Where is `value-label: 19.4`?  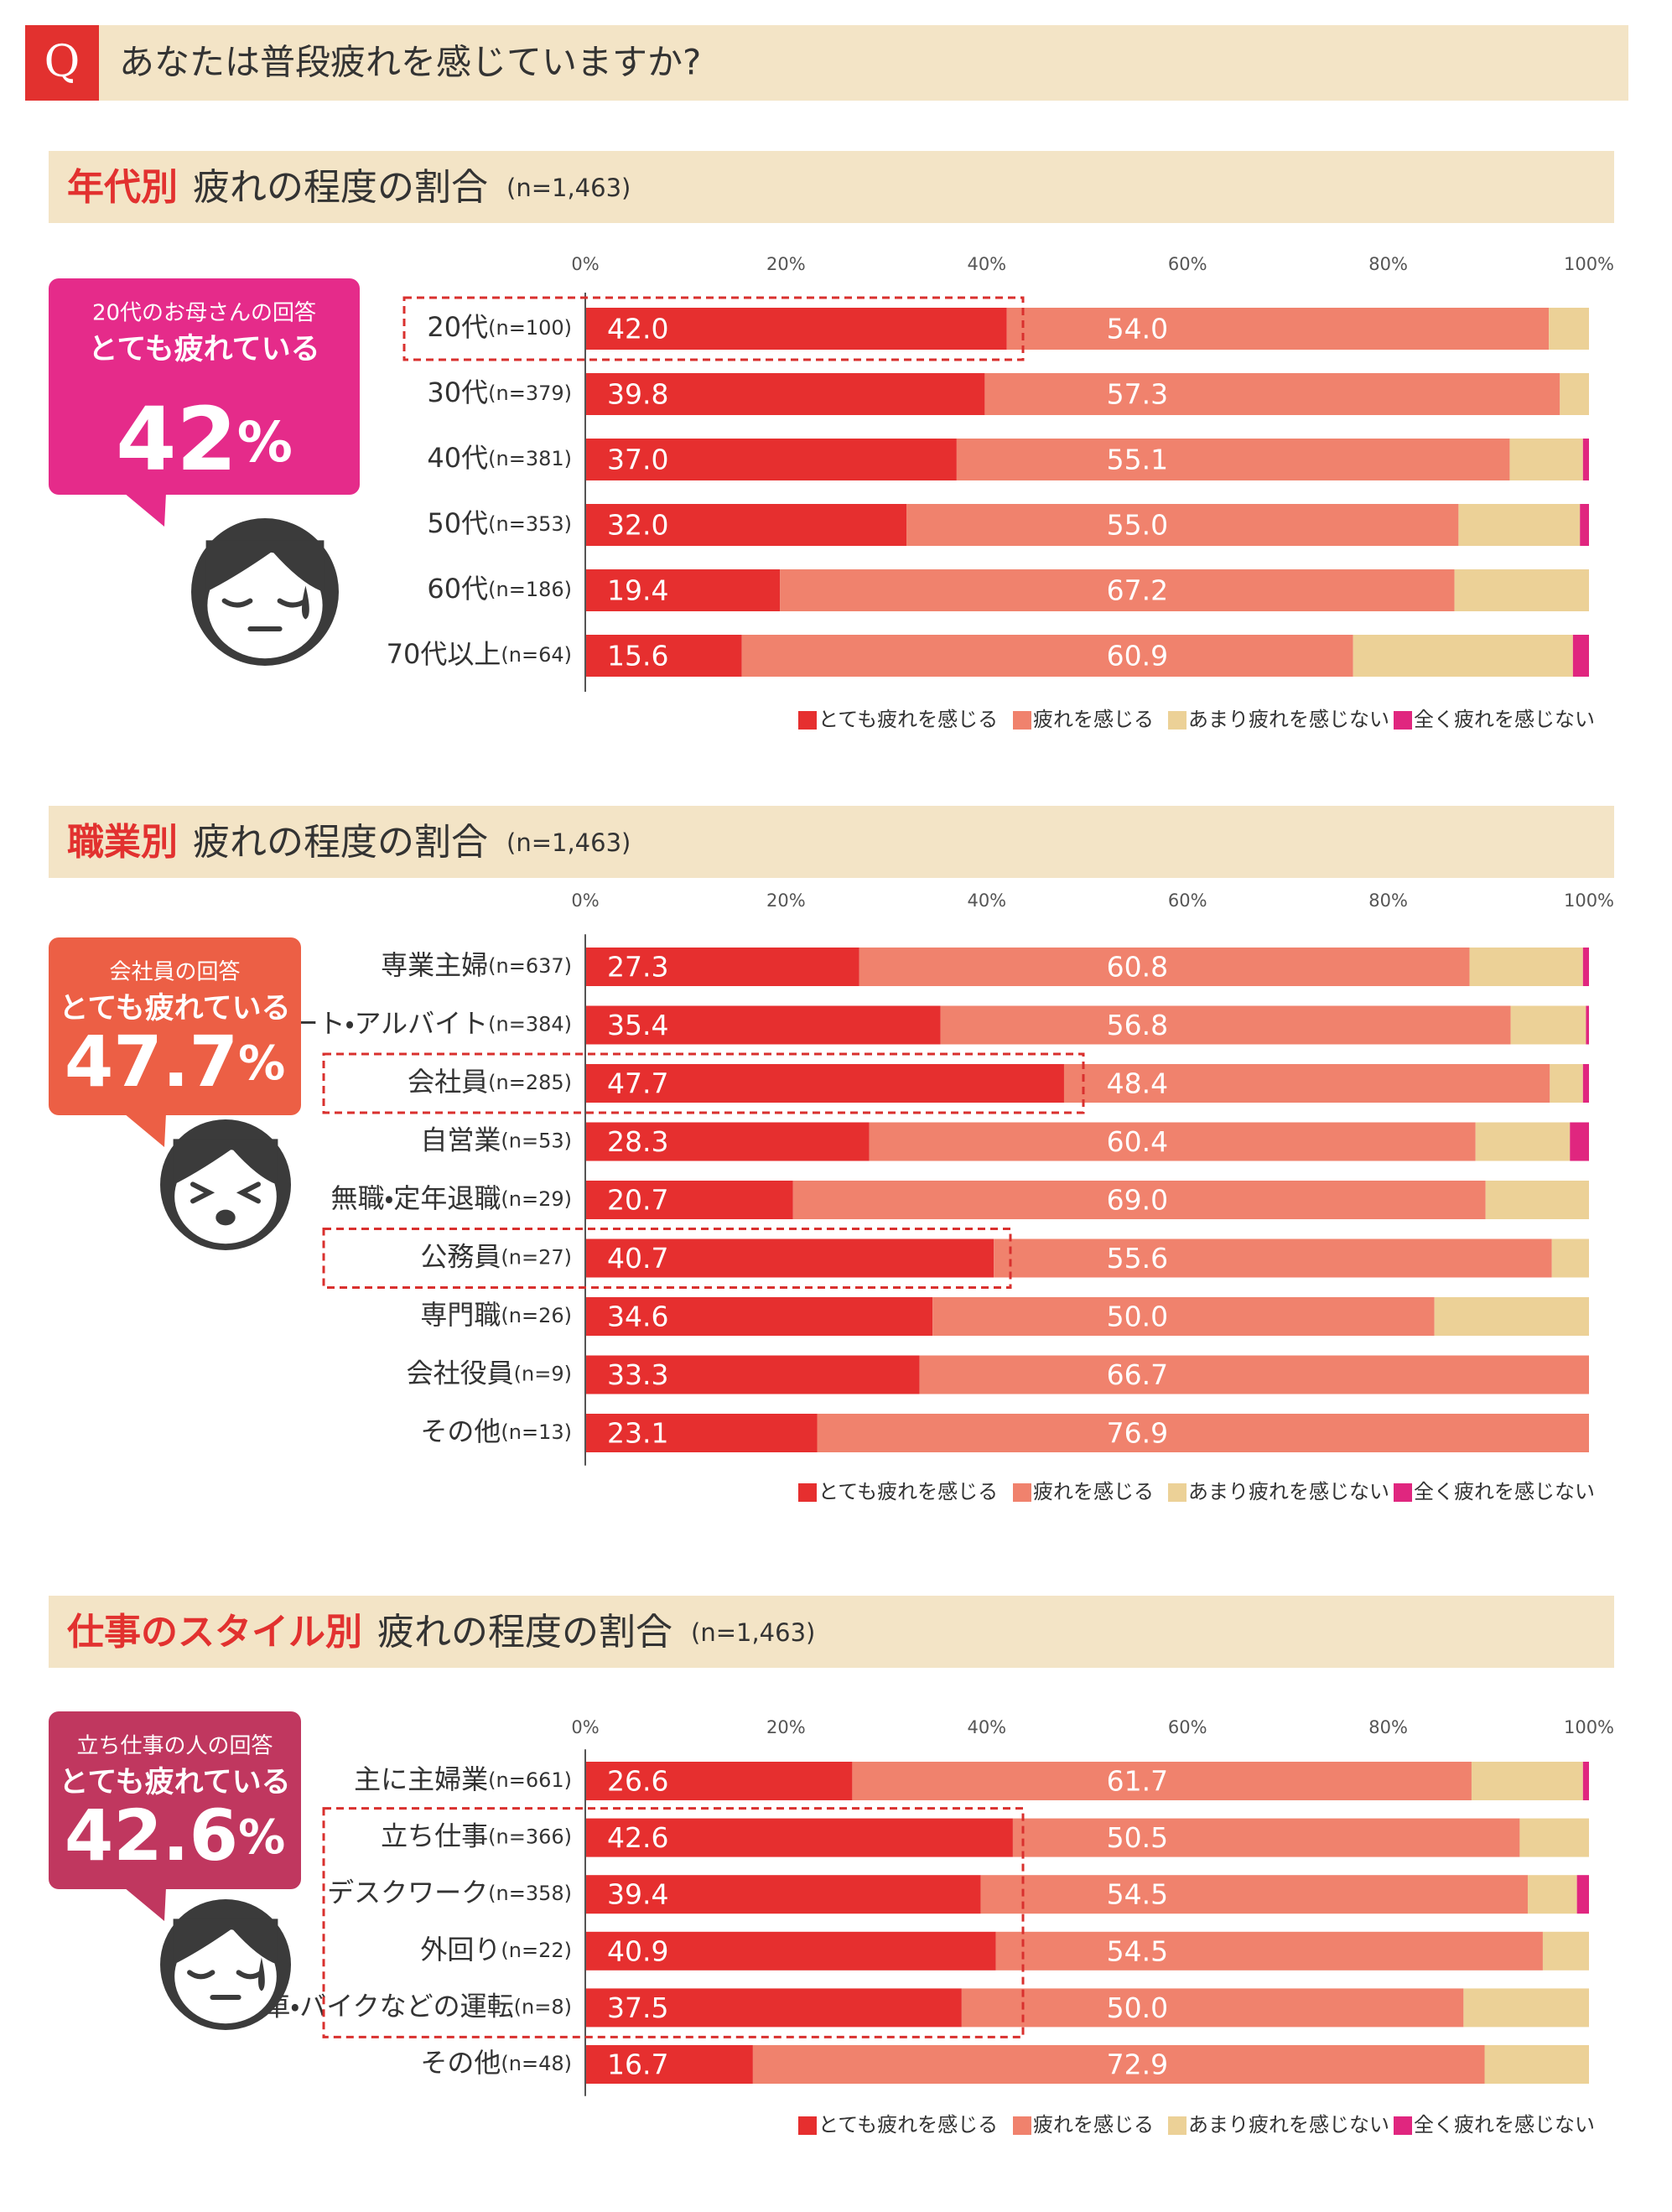
value-label: 19.4 is located at coordinates (637, 590).